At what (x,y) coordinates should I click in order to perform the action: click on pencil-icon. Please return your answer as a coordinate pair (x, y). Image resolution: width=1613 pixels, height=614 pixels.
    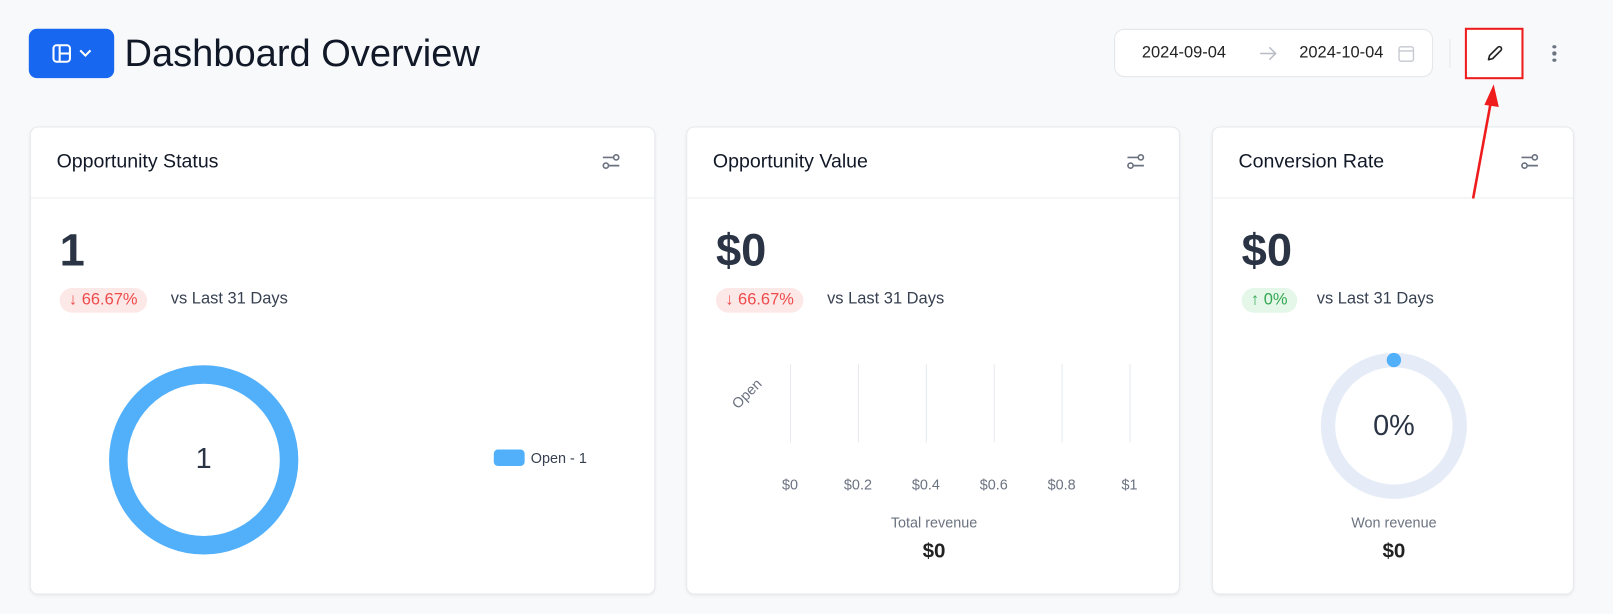
    Looking at the image, I should click on (1494, 53).